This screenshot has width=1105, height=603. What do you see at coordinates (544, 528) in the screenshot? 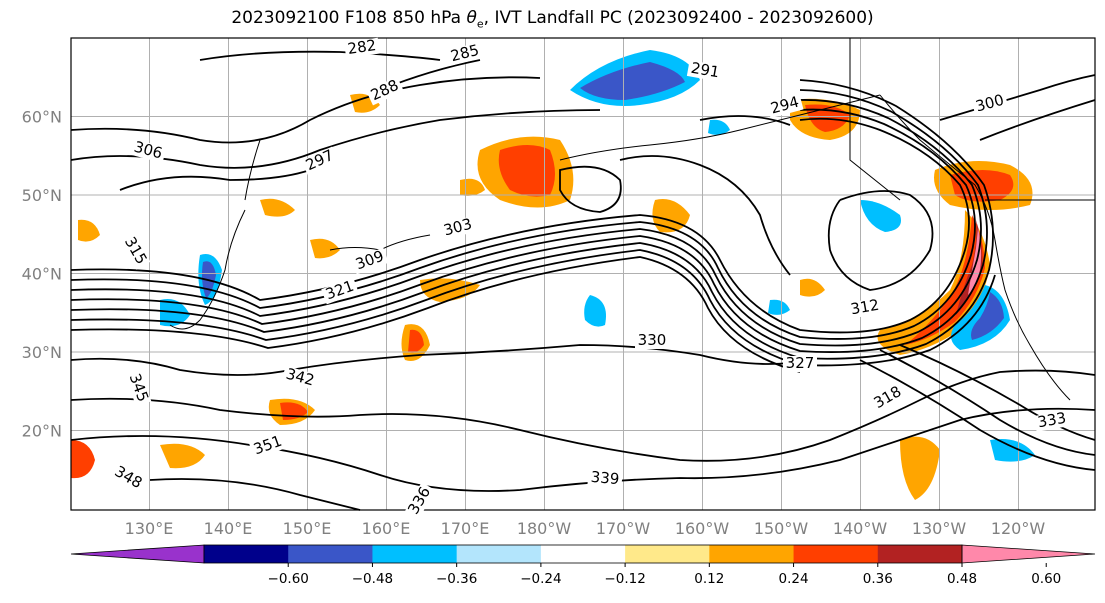
I see `lon-tick-label: 180°W` at bounding box center [544, 528].